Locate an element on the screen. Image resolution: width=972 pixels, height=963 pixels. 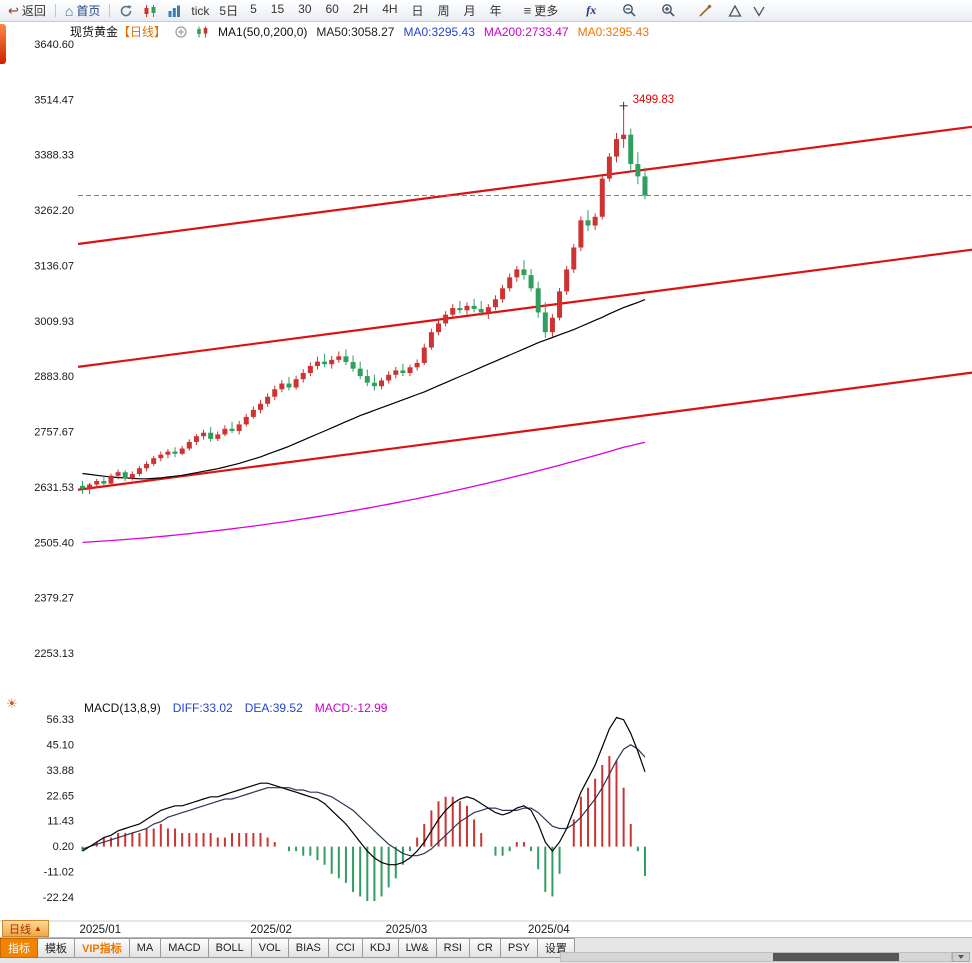
tab-模板: 模板 is located at coordinates (56, 948).